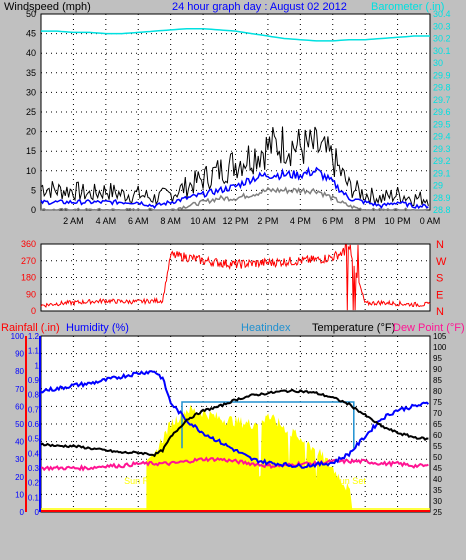 This screenshot has height=560, width=466. Describe the element at coordinates (442, 26) in the screenshot. I see `barometer-y-tick-label: 30.3` at that location.